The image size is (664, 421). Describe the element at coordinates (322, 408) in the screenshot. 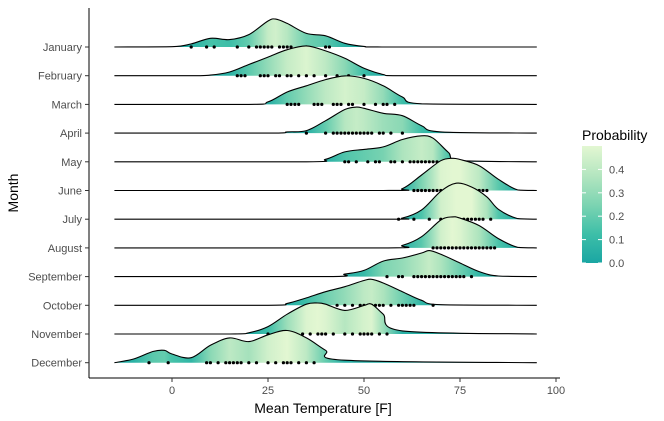

I see `x-axis-title: Mean Temperature [F]` at that location.